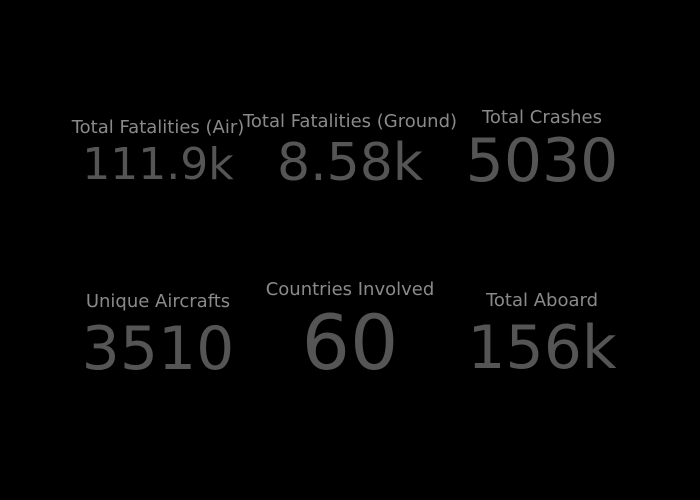 The width and height of the screenshot is (700, 500). What do you see at coordinates (350, 289) in the screenshot?
I see `metric-title: Countries Involved` at bounding box center [350, 289].